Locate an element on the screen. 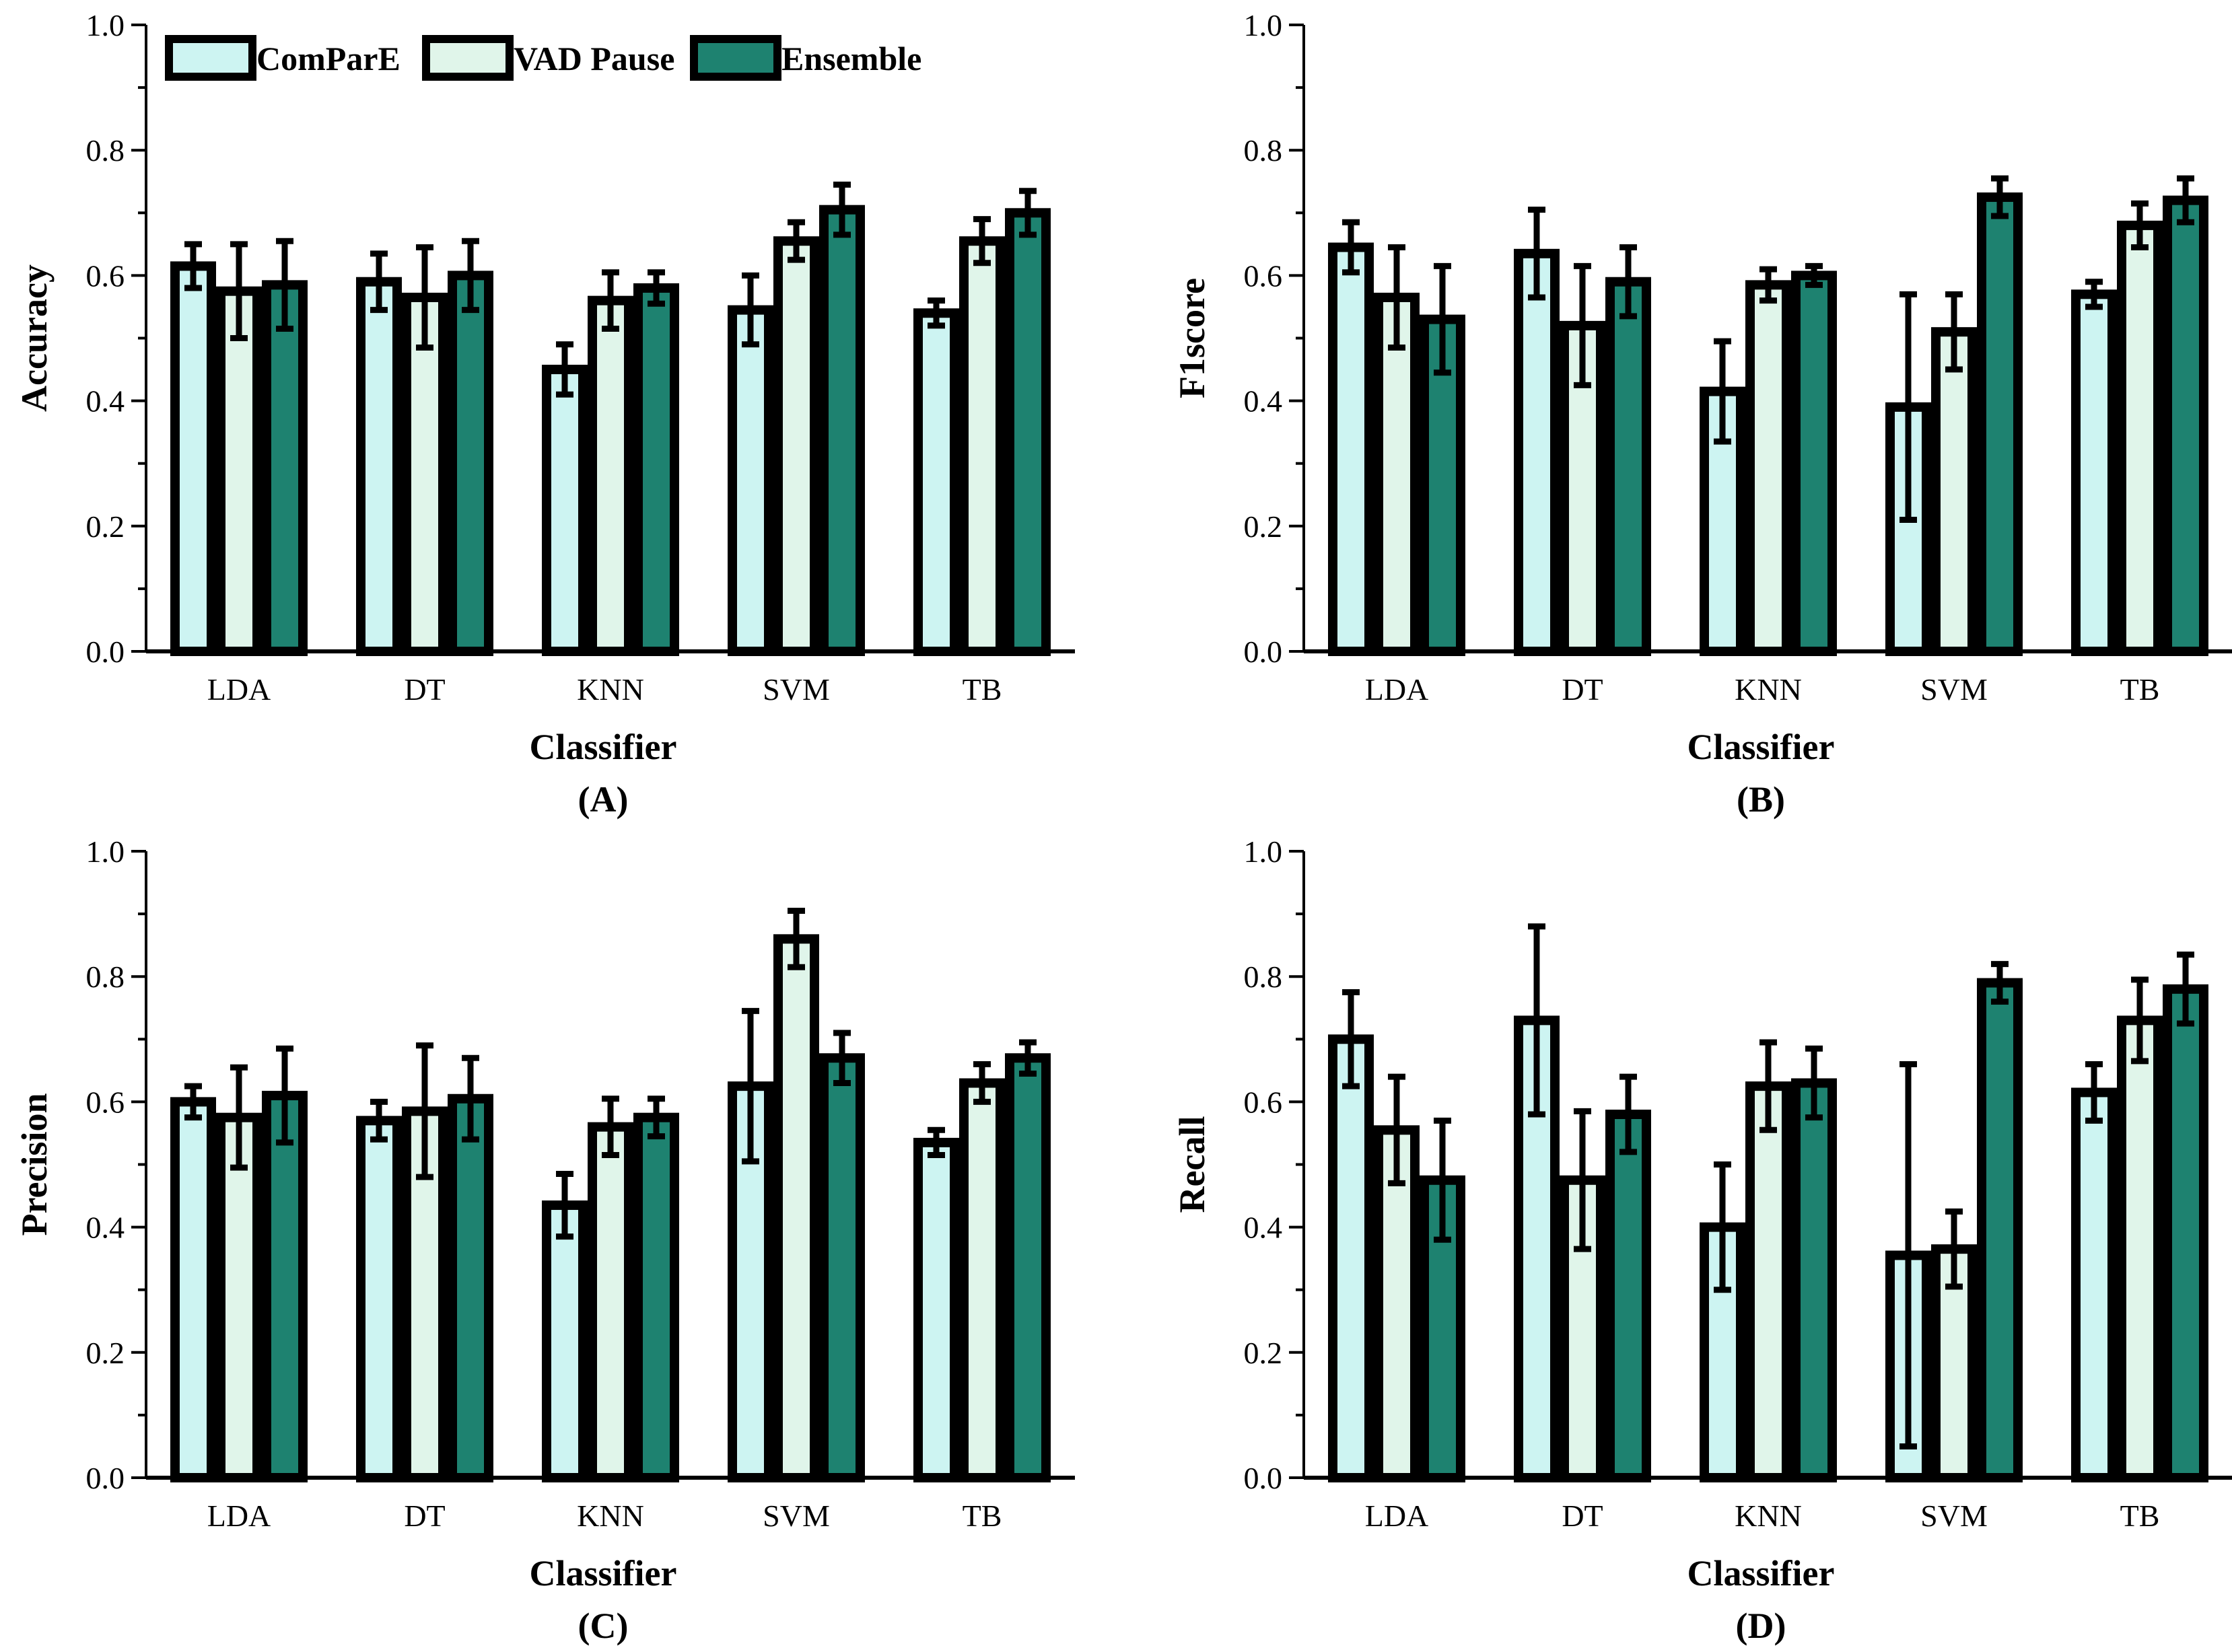  legend-label: Ensemble is located at coordinates (851, 58).